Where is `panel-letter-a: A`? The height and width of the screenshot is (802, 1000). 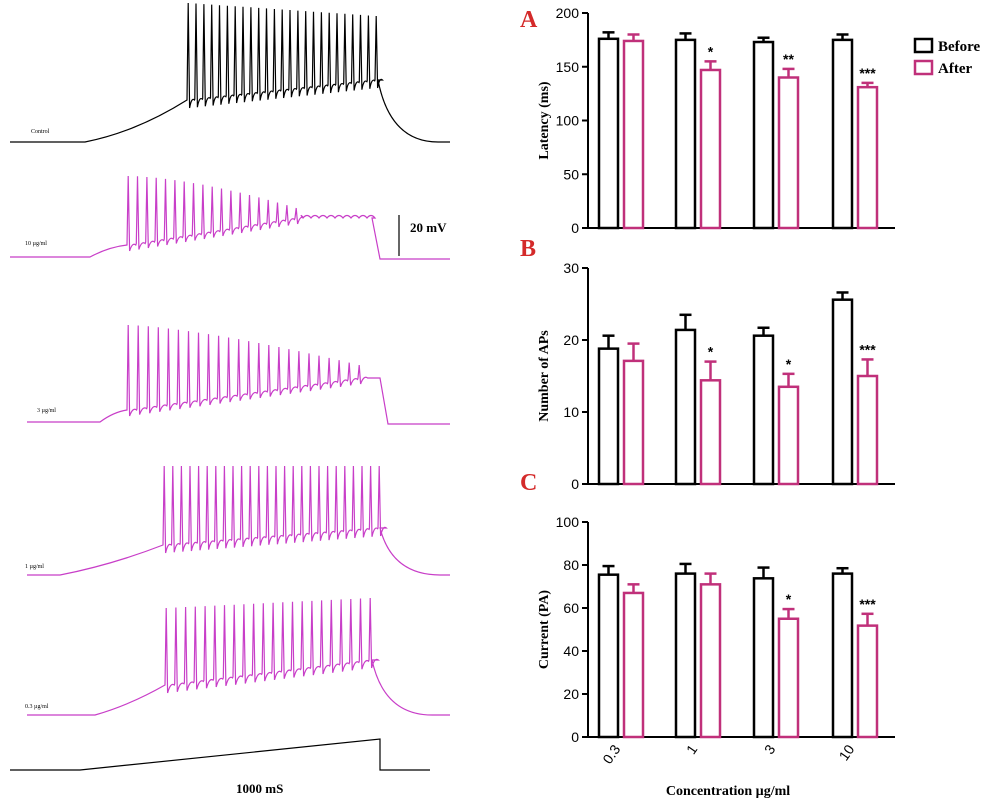 panel-letter-a: A is located at coordinates (529, 20).